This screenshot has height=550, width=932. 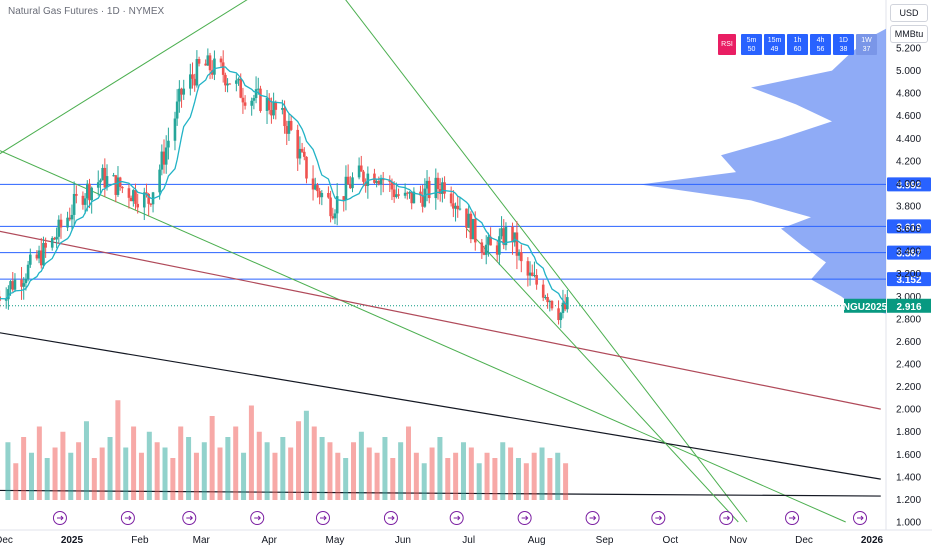 What do you see at coordinates (269, 540) in the screenshot?
I see `x-tick-label: Apr` at bounding box center [269, 540].